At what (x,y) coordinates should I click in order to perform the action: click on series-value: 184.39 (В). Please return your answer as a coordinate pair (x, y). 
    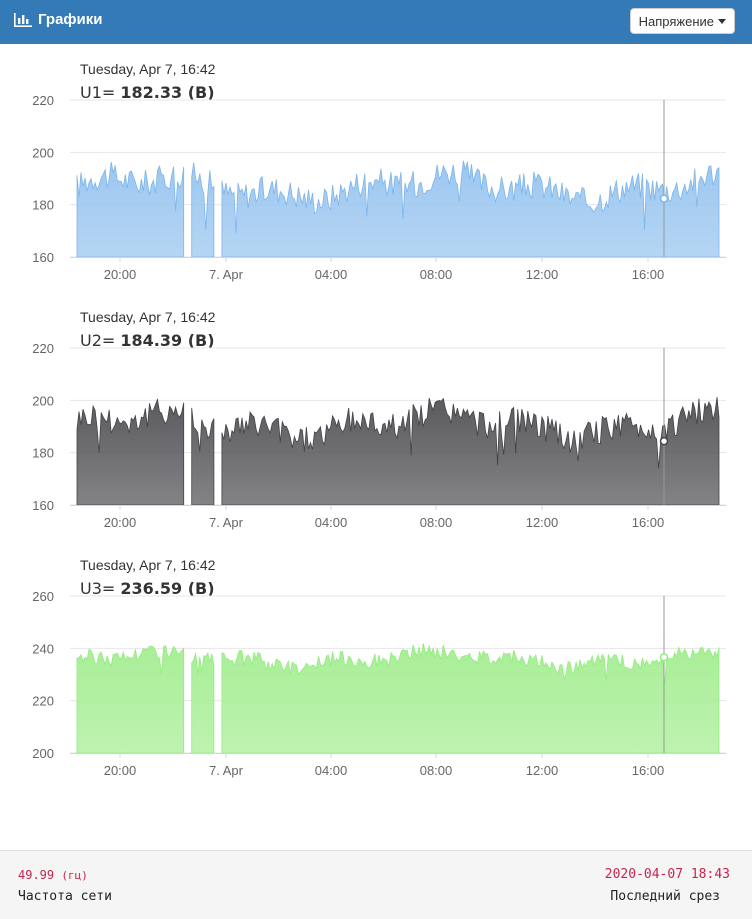
    Looking at the image, I should click on (167, 340).